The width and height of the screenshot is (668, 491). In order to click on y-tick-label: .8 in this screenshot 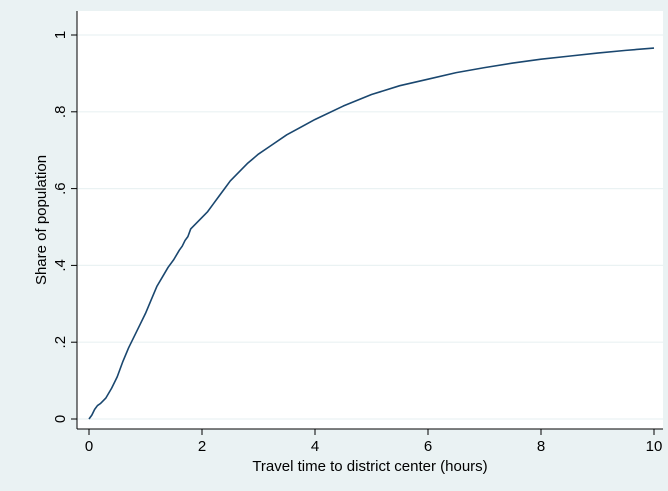, I will do `click(60, 112)`.